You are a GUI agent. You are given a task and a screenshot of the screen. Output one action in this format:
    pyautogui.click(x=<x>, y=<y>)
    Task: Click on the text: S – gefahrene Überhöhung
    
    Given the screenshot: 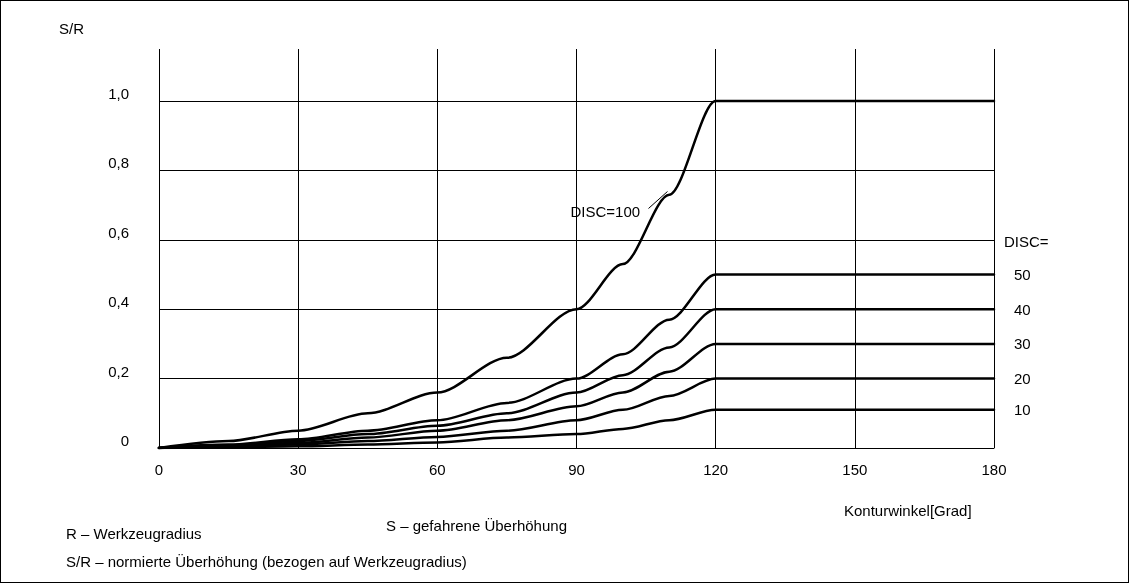 What is the action you would take?
    pyautogui.click(x=476, y=525)
    